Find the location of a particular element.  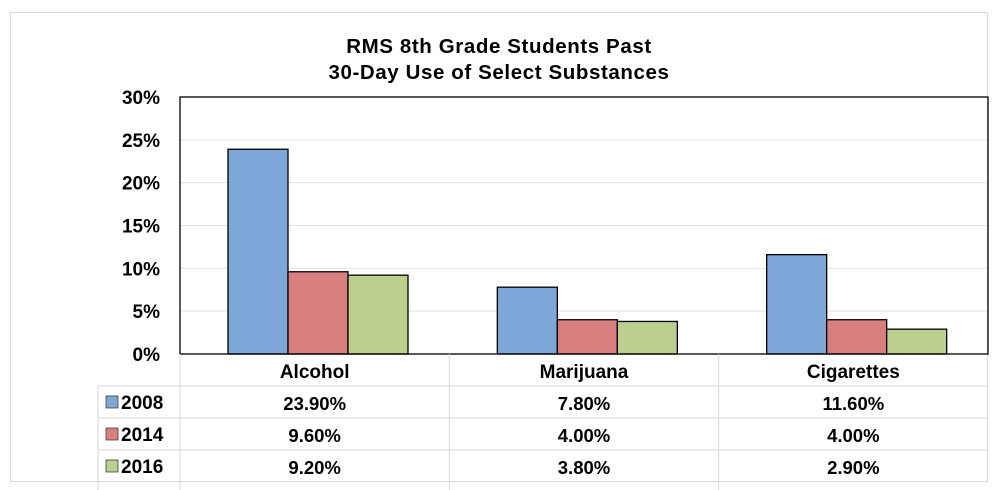

chart-title-line-1: RMS 8th Grade Students Past is located at coordinates (499, 46).